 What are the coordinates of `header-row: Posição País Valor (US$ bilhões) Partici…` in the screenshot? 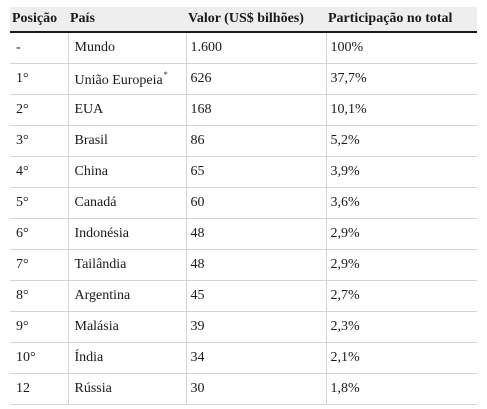 It's located at (243, 20).